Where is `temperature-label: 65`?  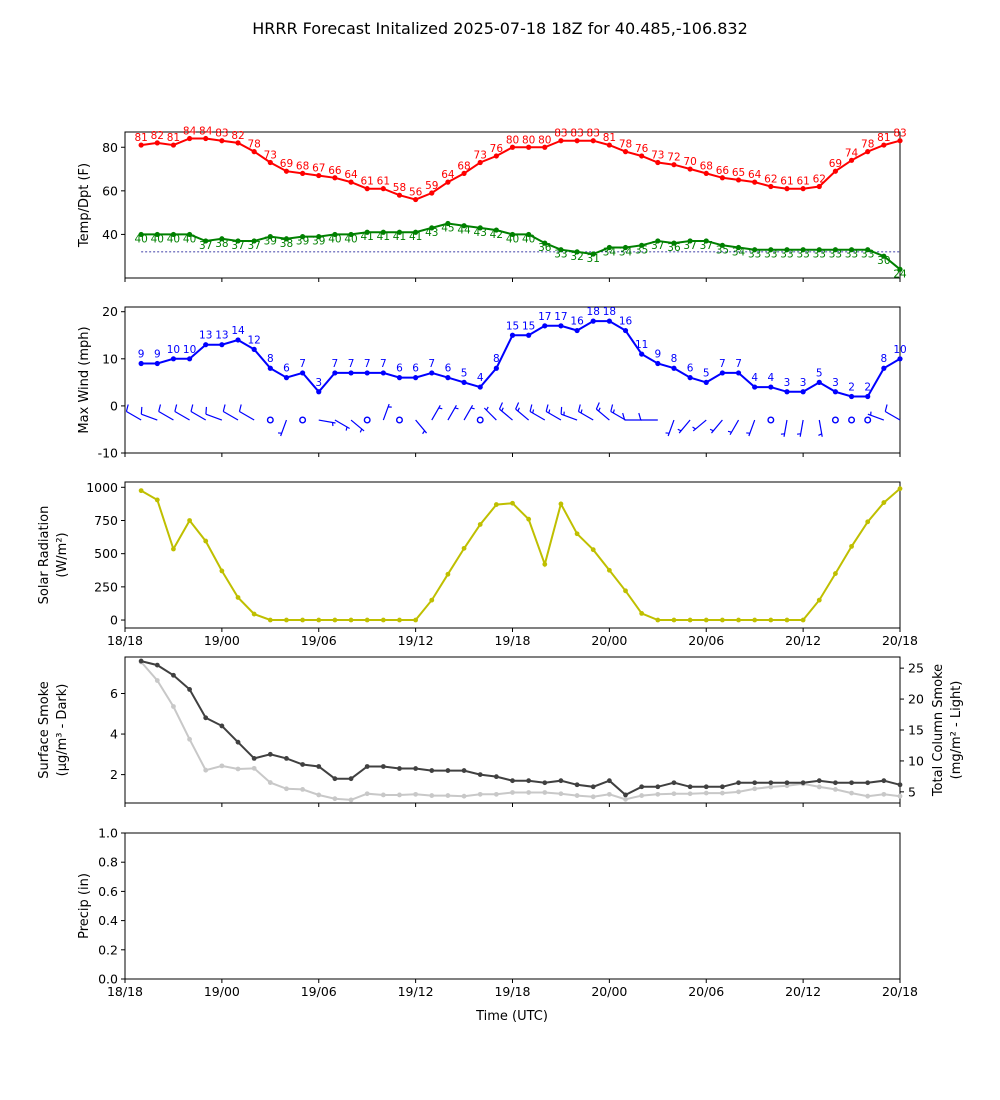 temperature-label: 65 is located at coordinates (738, 173).